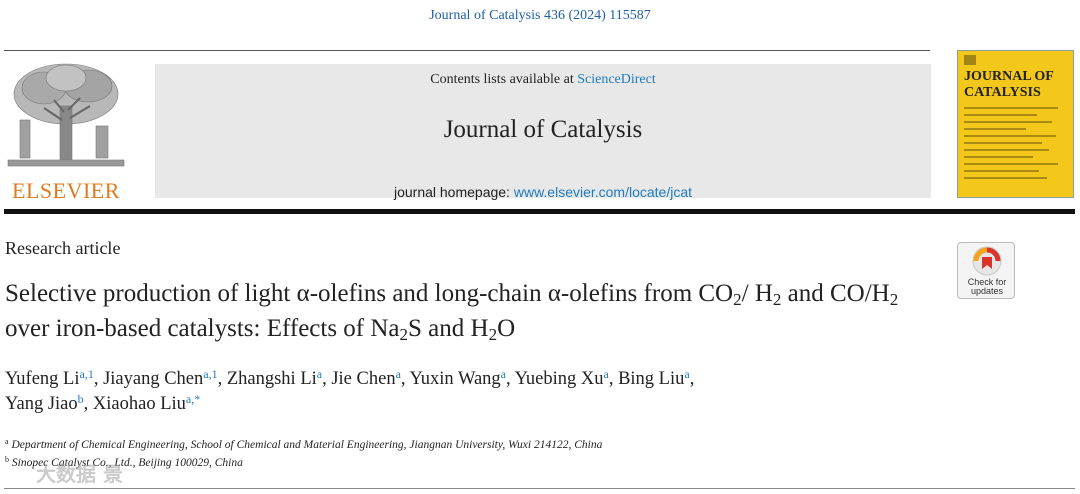 This screenshot has height=494, width=1080. What do you see at coordinates (453, 192) in the screenshot?
I see `homepage-prefix: journal homepage:` at bounding box center [453, 192].